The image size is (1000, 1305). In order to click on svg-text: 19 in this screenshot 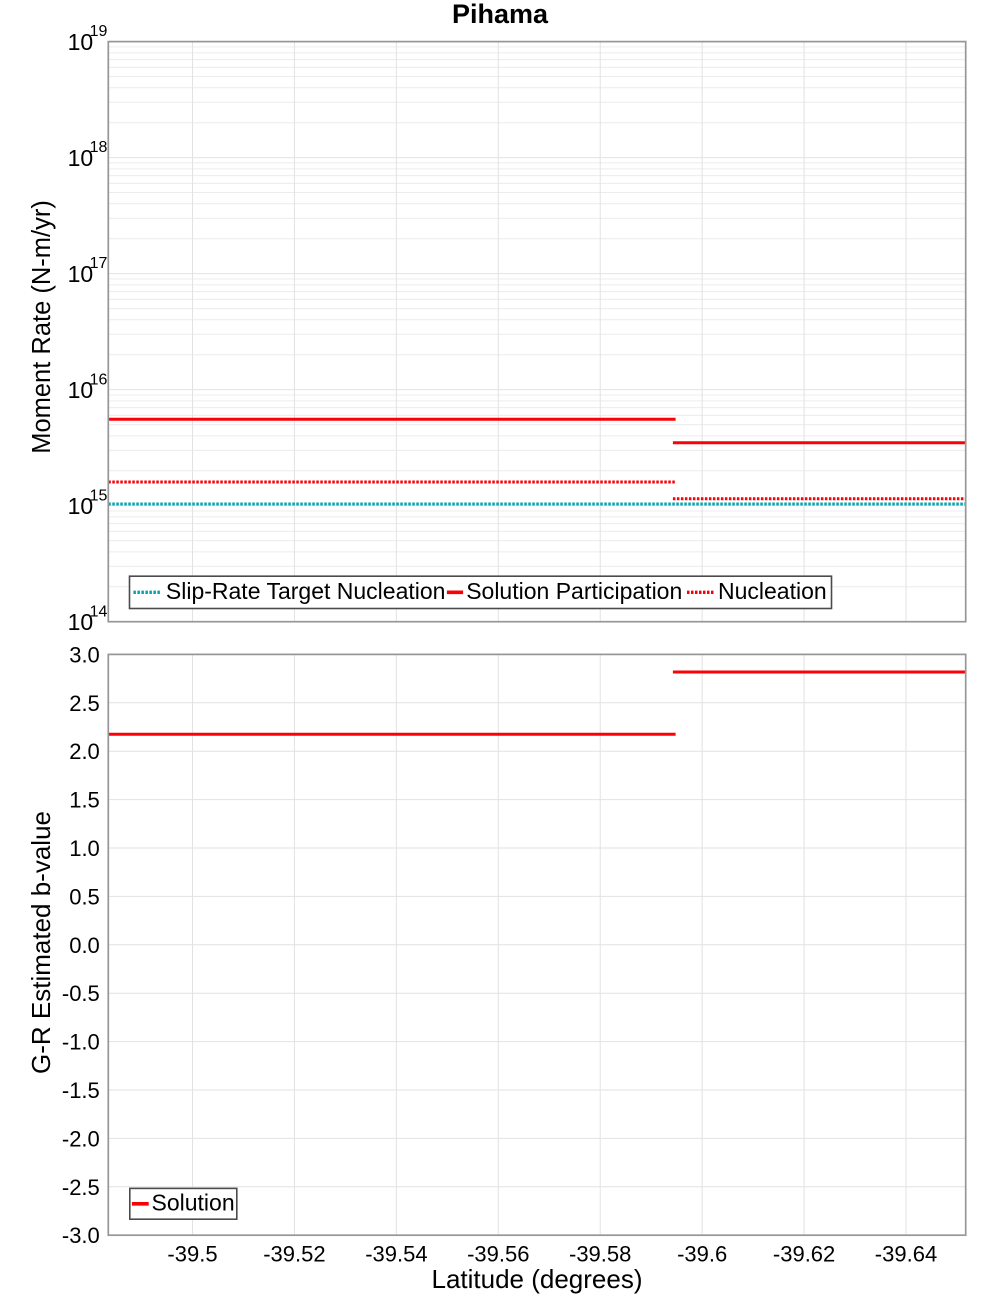, I will do `click(99, 31)`.